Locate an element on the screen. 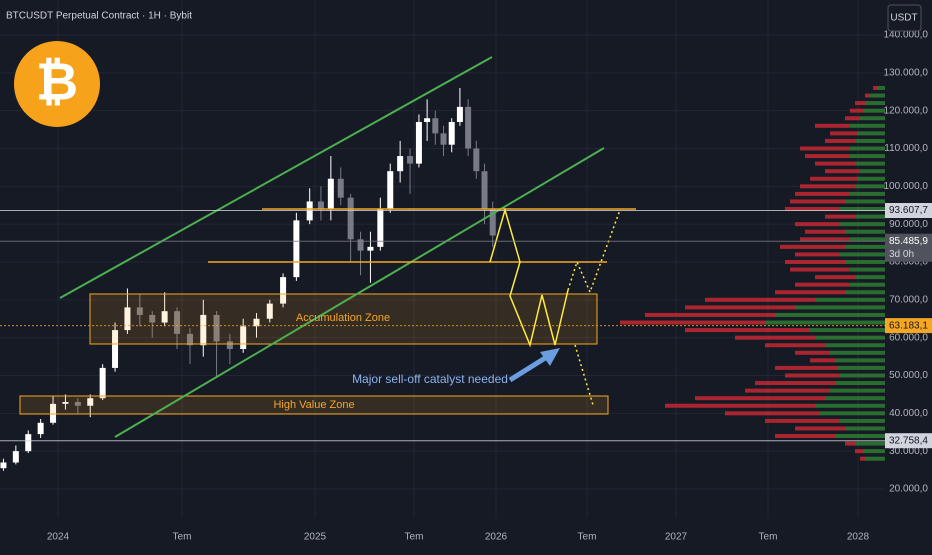 The height and width of the screenshot is (555, 932). y-tick-label: 60.000,0 is located at coordinates (908, 337).